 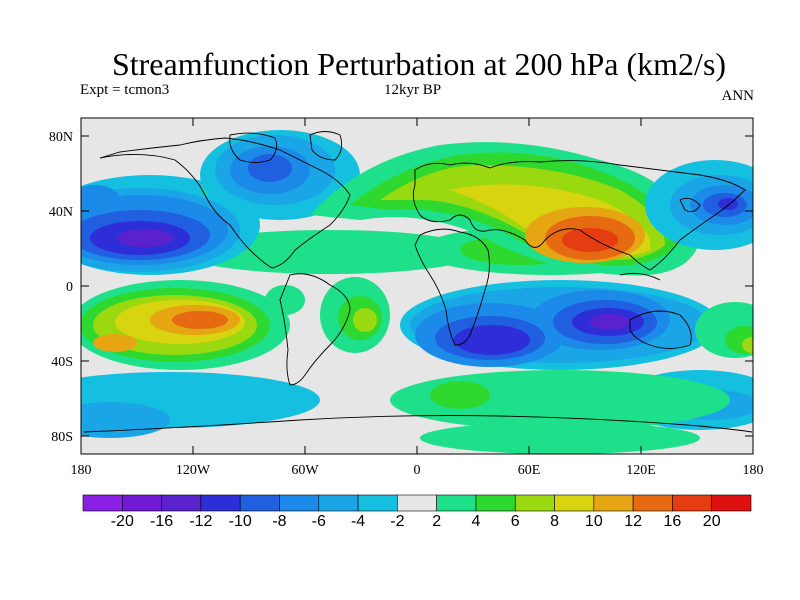 What do you see at coordinates (699, 205) in the screenshot?
I see `northwest-pacific-low` at bounding box center [699, 205].